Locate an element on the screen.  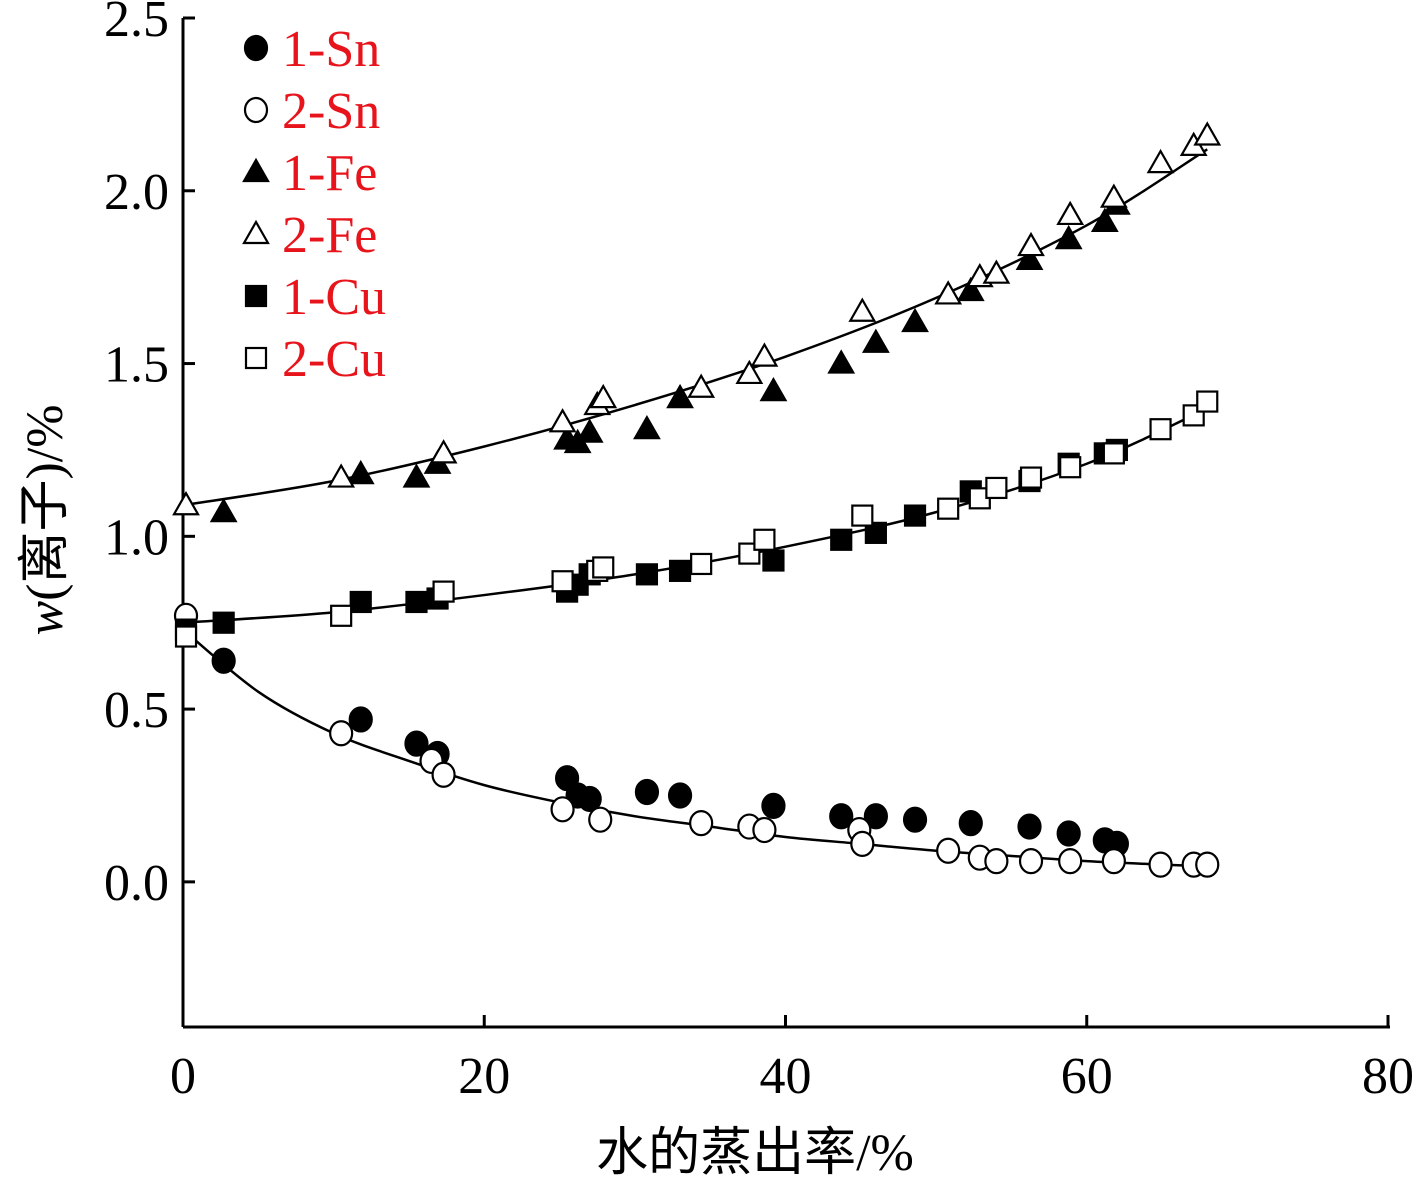
legend-label-1-sn: 1-Sn is located at coordinates (331, 49).